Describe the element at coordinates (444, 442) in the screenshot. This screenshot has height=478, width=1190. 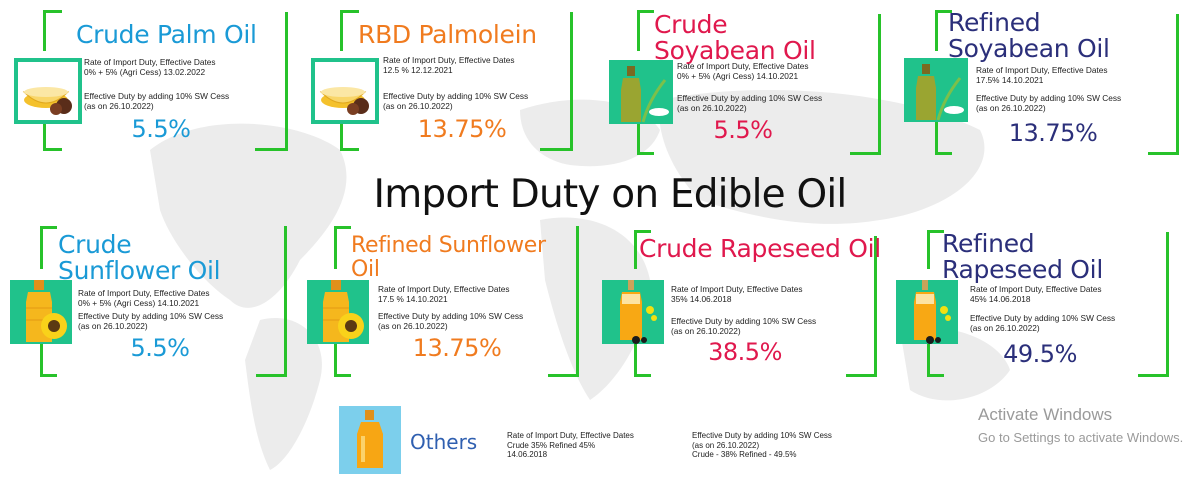
I see `others-label: Others` at that location.